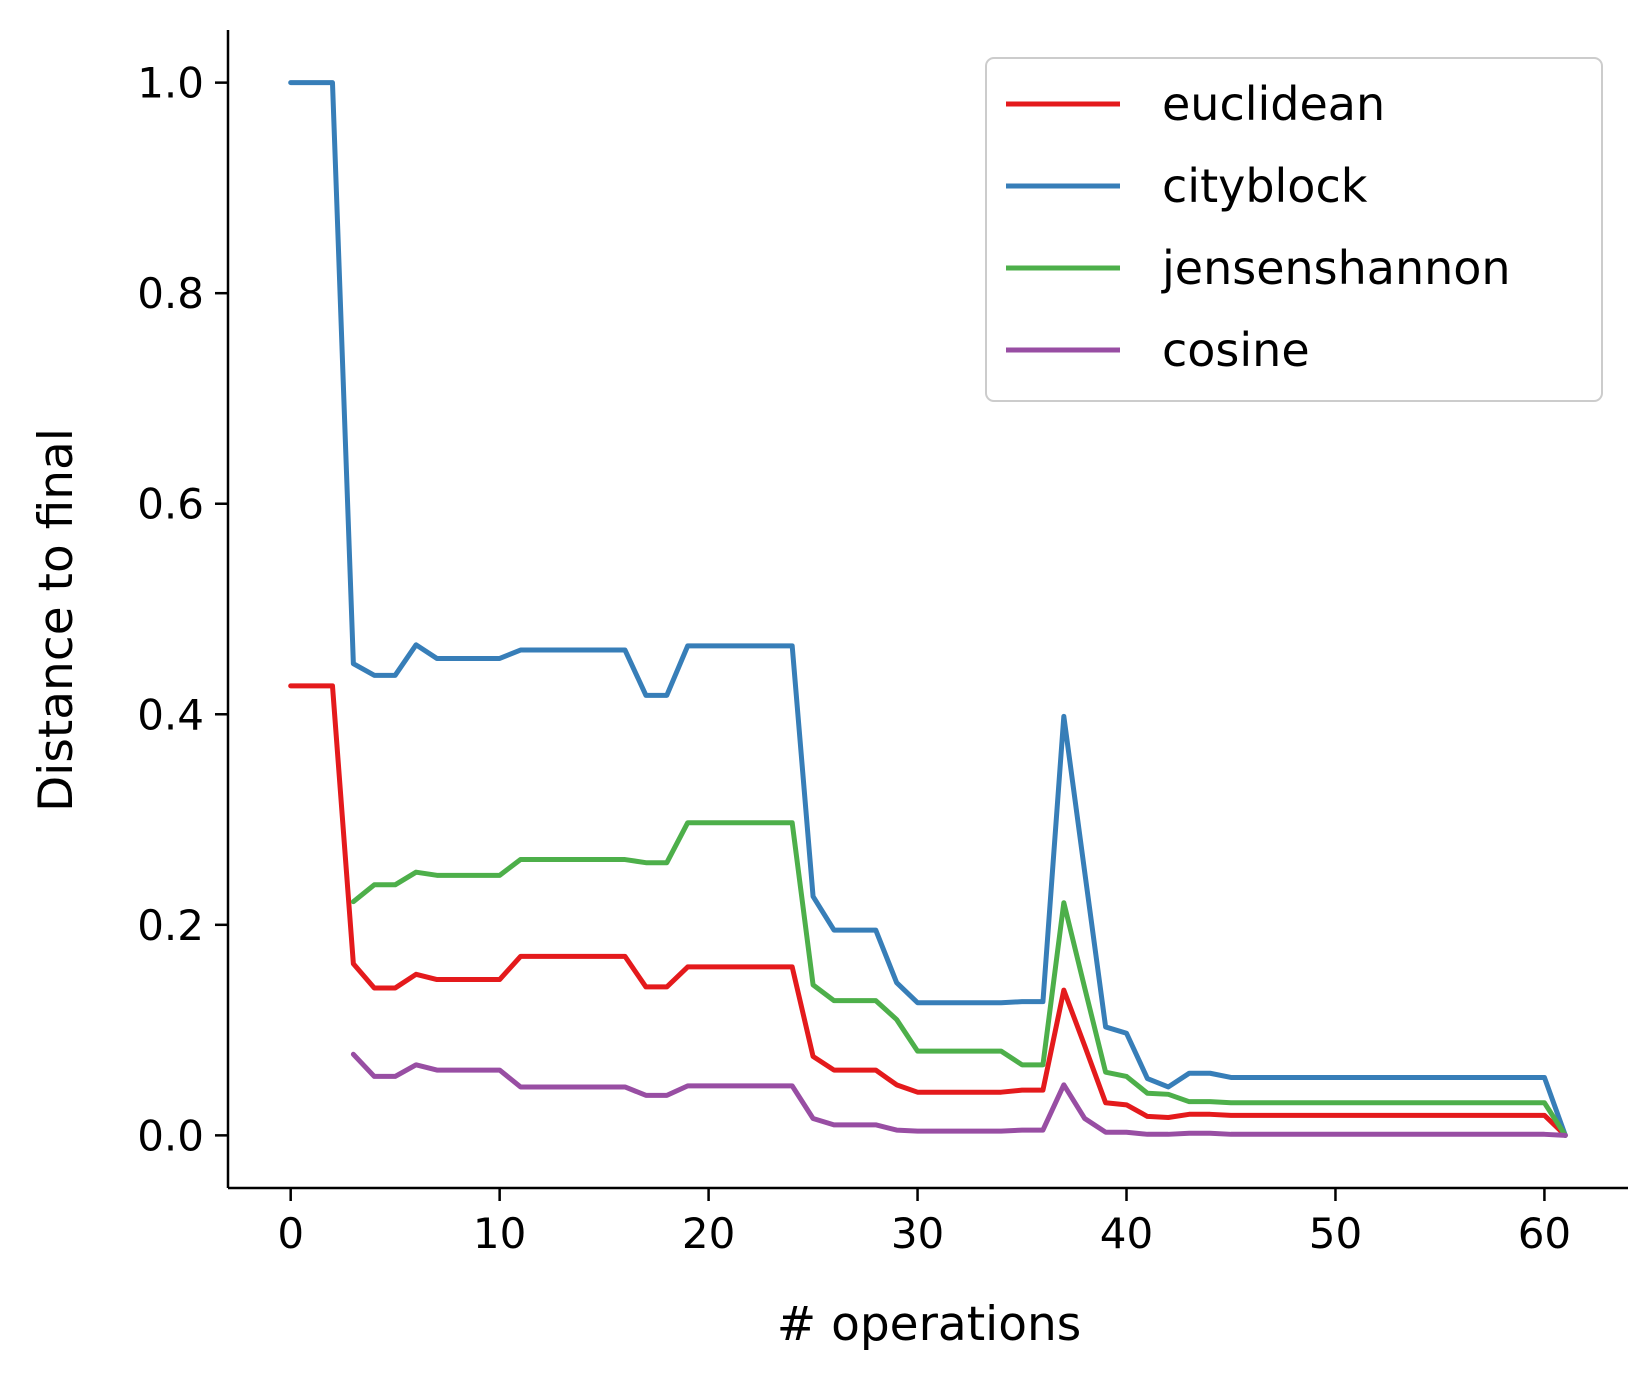 The image size is (1652, 1379). What do you see at coordinates (170, 714) in the screenshot?
I see `y-tick-label: 0.4` at bounding box center [170, 714].